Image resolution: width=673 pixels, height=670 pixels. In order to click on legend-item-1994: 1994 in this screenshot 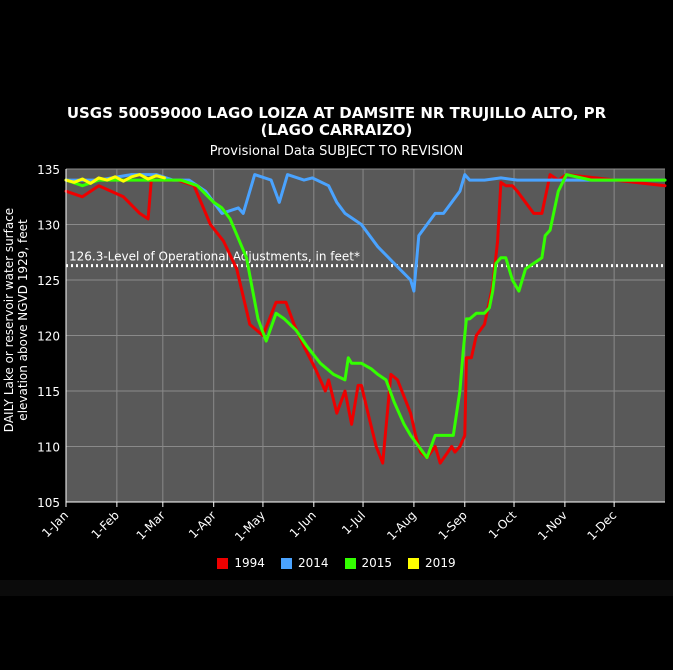, I will do `click(241, 563)`.